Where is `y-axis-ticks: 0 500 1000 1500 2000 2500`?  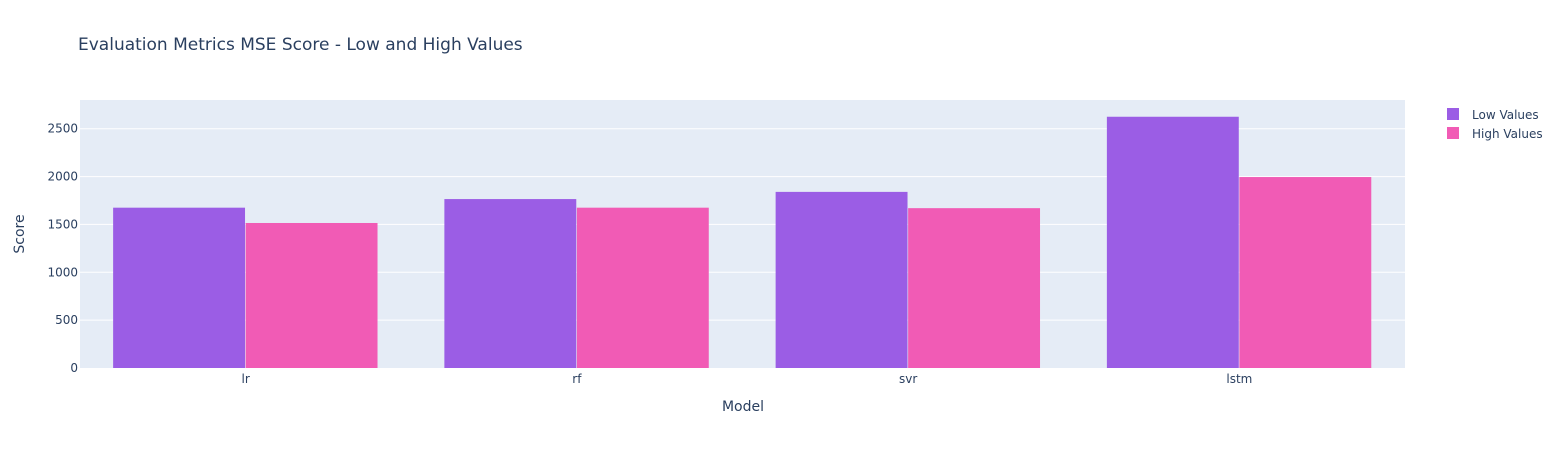
y-axis-ticks: 0 500 1000 1500 2000 2500 is located at coordinates (62, 248).